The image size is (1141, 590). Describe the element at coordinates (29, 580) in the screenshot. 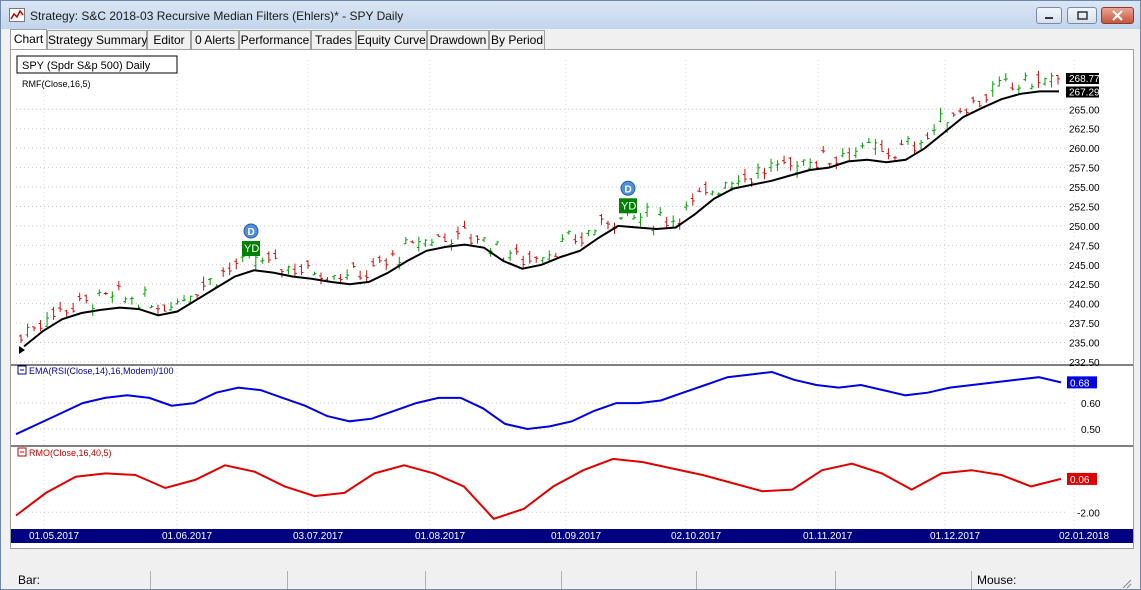

I see `status-bar-label: Bar:` at that location.